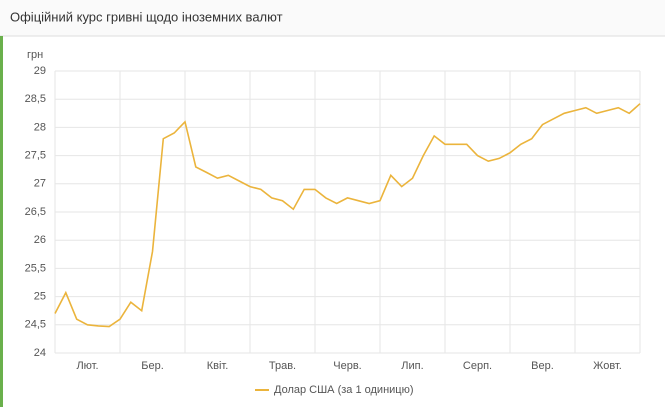 This screenshot has height=407, width=665. Describe the element at coordinates (35, 156) in the screenshot. I see `y-tick-label: 27,5` at that location.